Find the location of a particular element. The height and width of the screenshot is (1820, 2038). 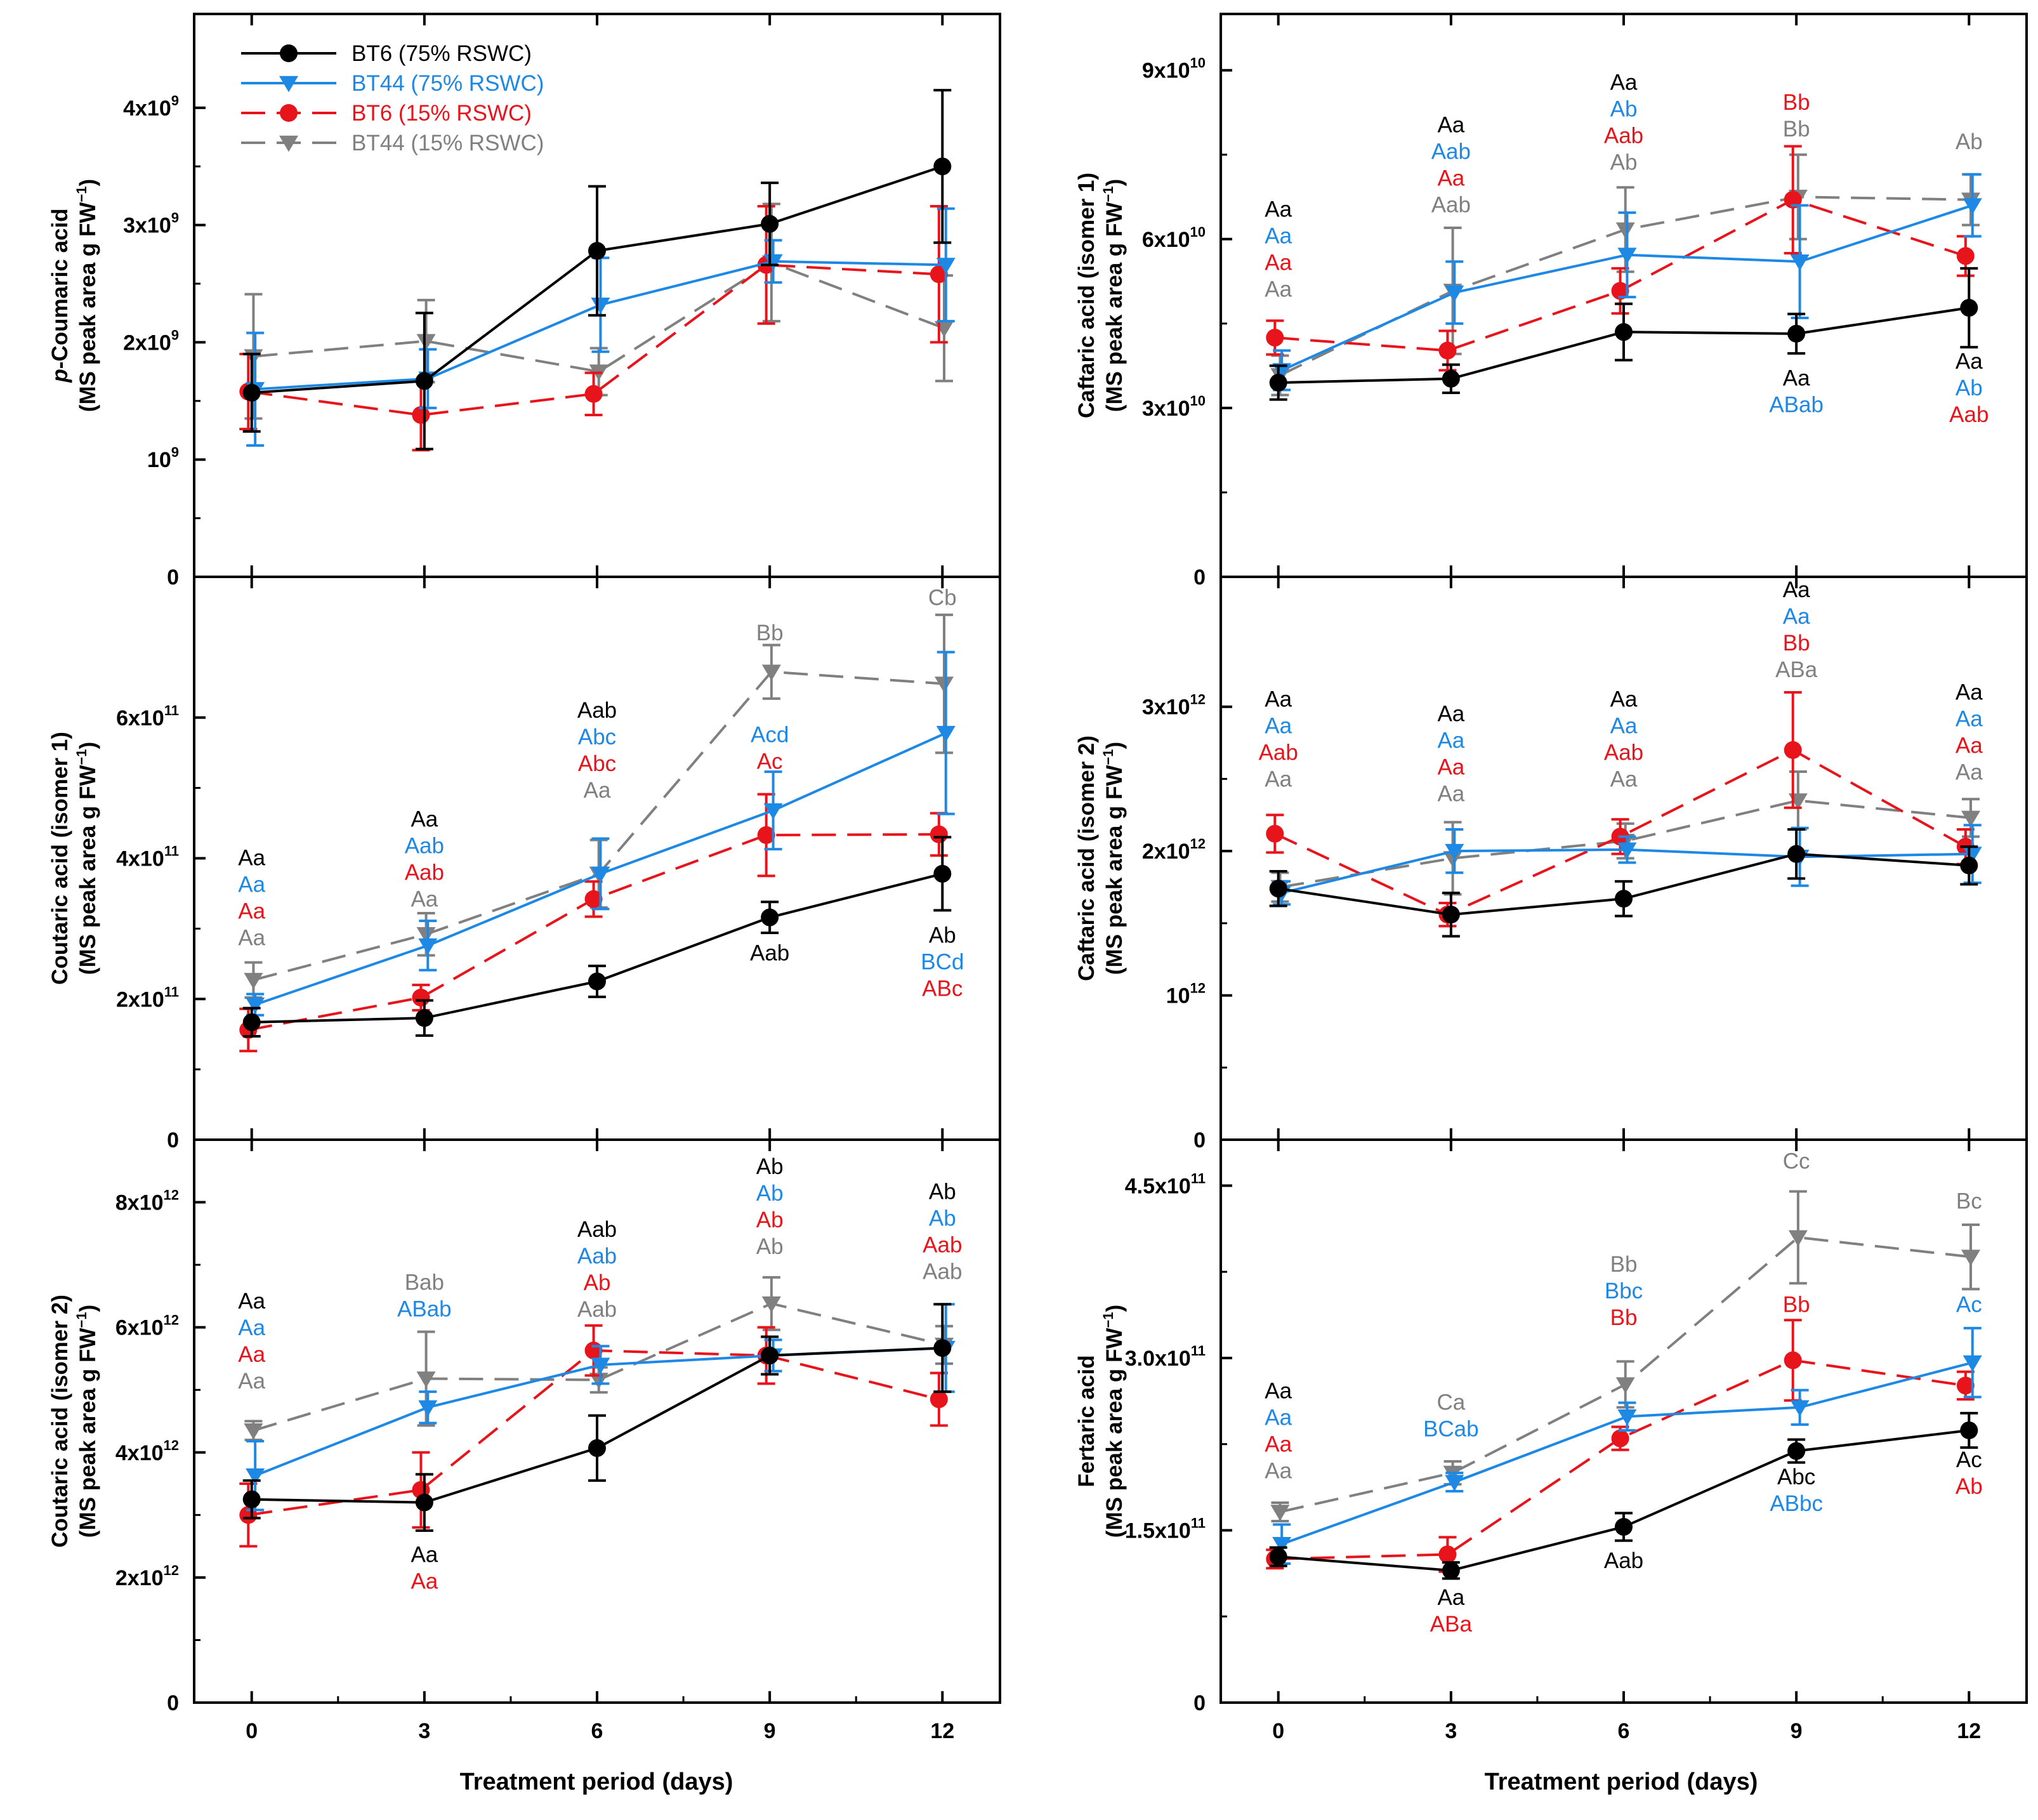

significance-letter: Cc is located at coordinates (1797, 1161).